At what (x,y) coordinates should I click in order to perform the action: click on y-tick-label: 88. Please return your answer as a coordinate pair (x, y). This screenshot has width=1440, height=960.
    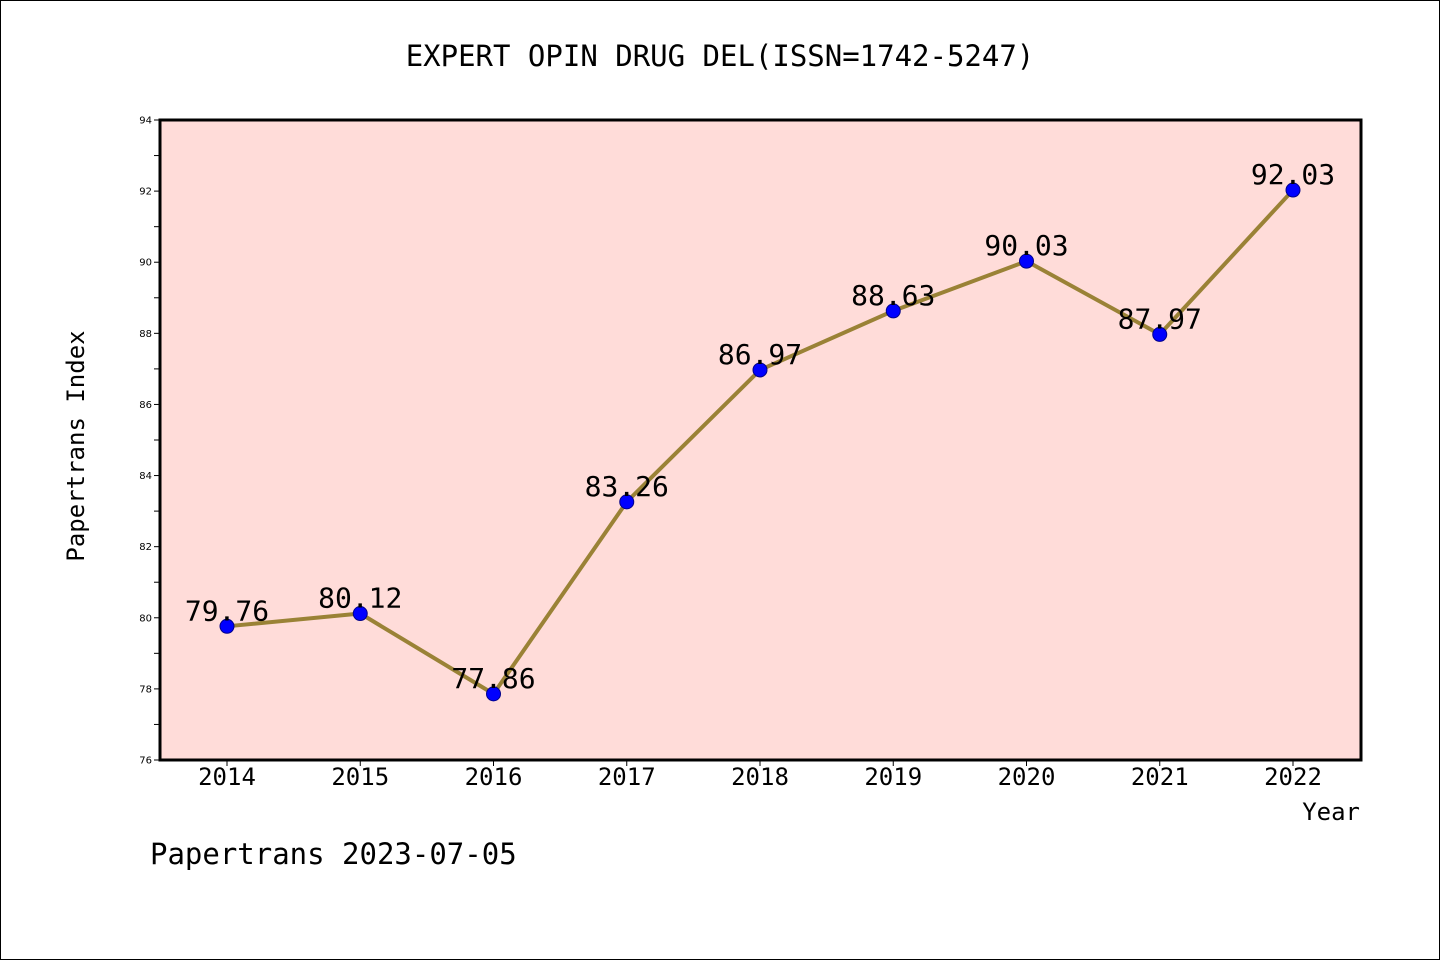
    Looking at the image, I should click on (145, 334).